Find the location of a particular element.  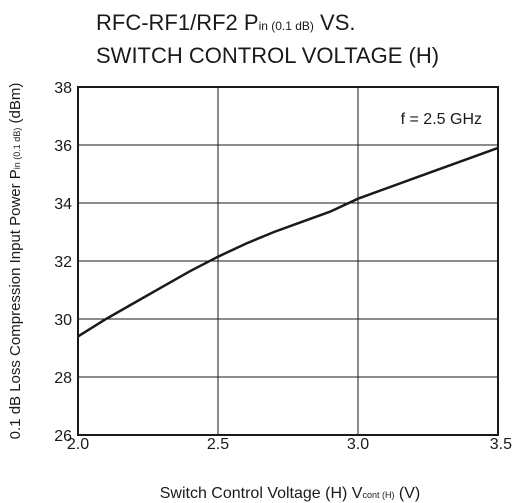

chart-title-main: RFC-RF1/RF2 P is located at coordinates (177, 22).